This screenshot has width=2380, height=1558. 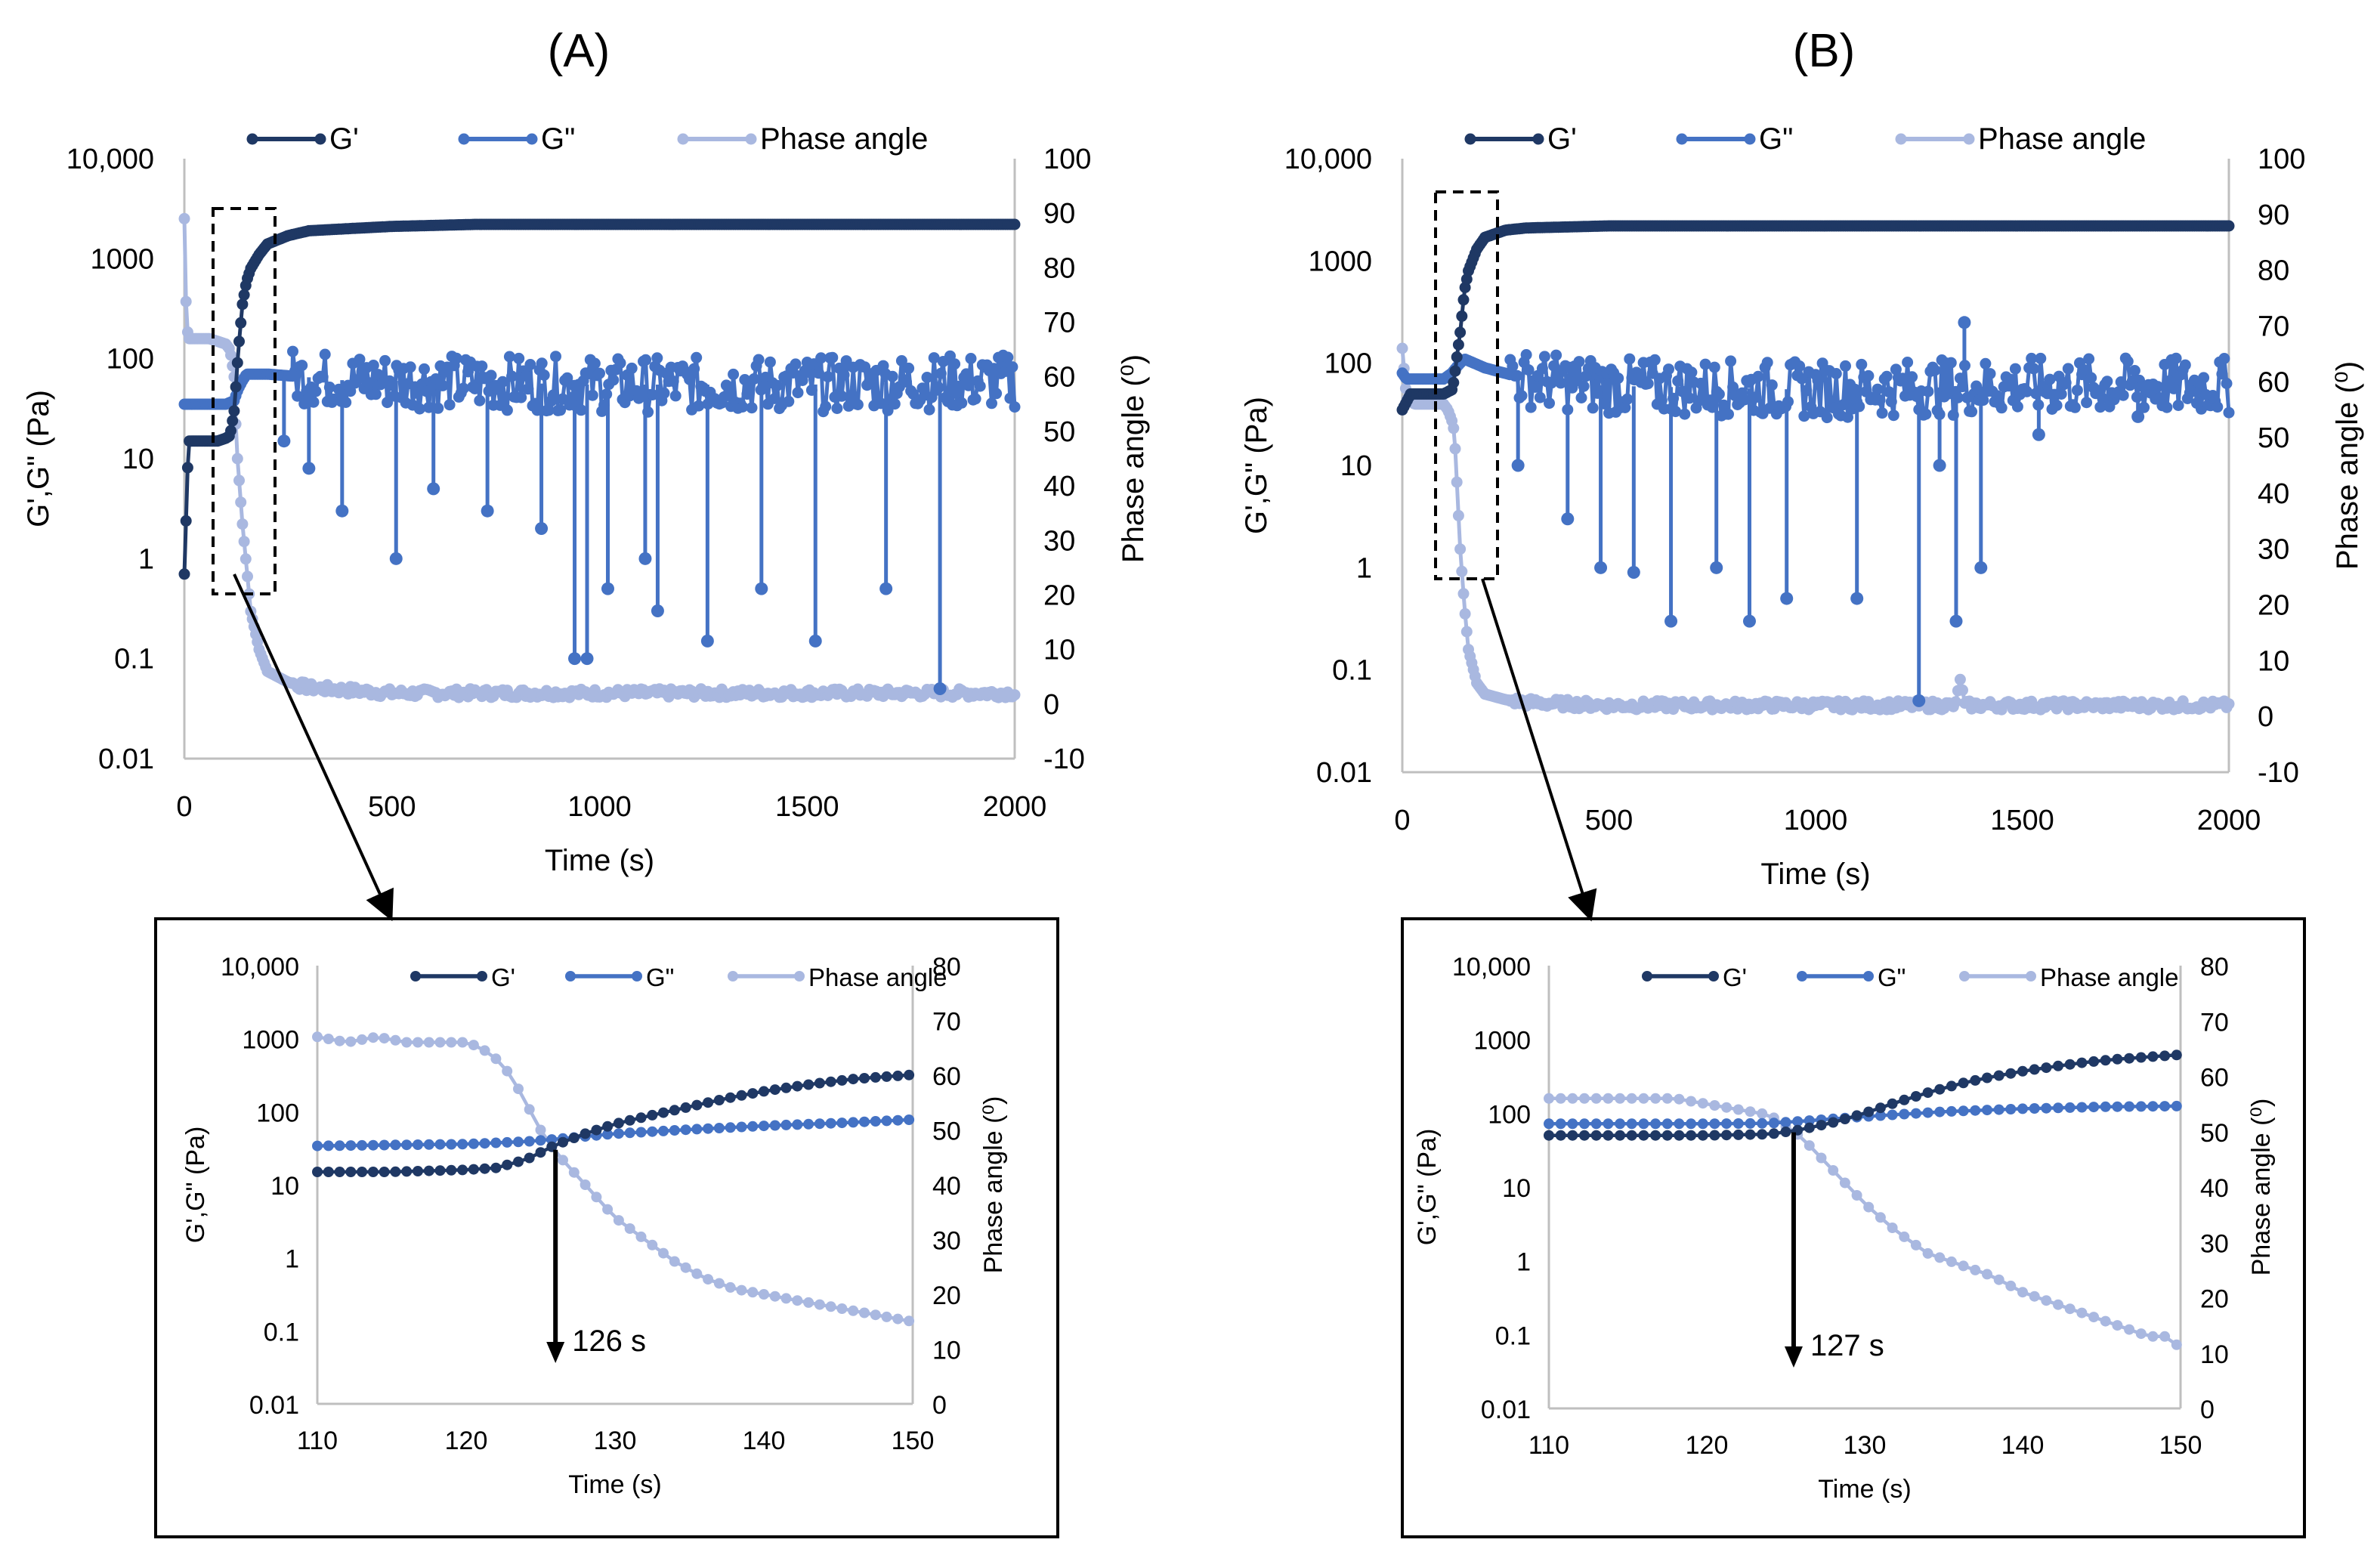 I want to click on x-tick-label: 110, so click(x=317, y=1441).